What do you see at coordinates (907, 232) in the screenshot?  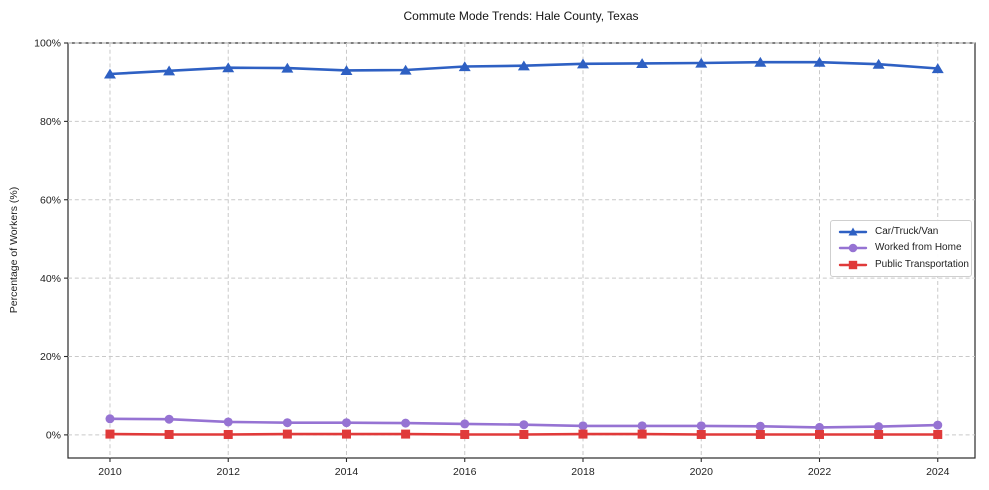 I see `legend-label: Car/Truck/Van` at bounding box center [907, 232].